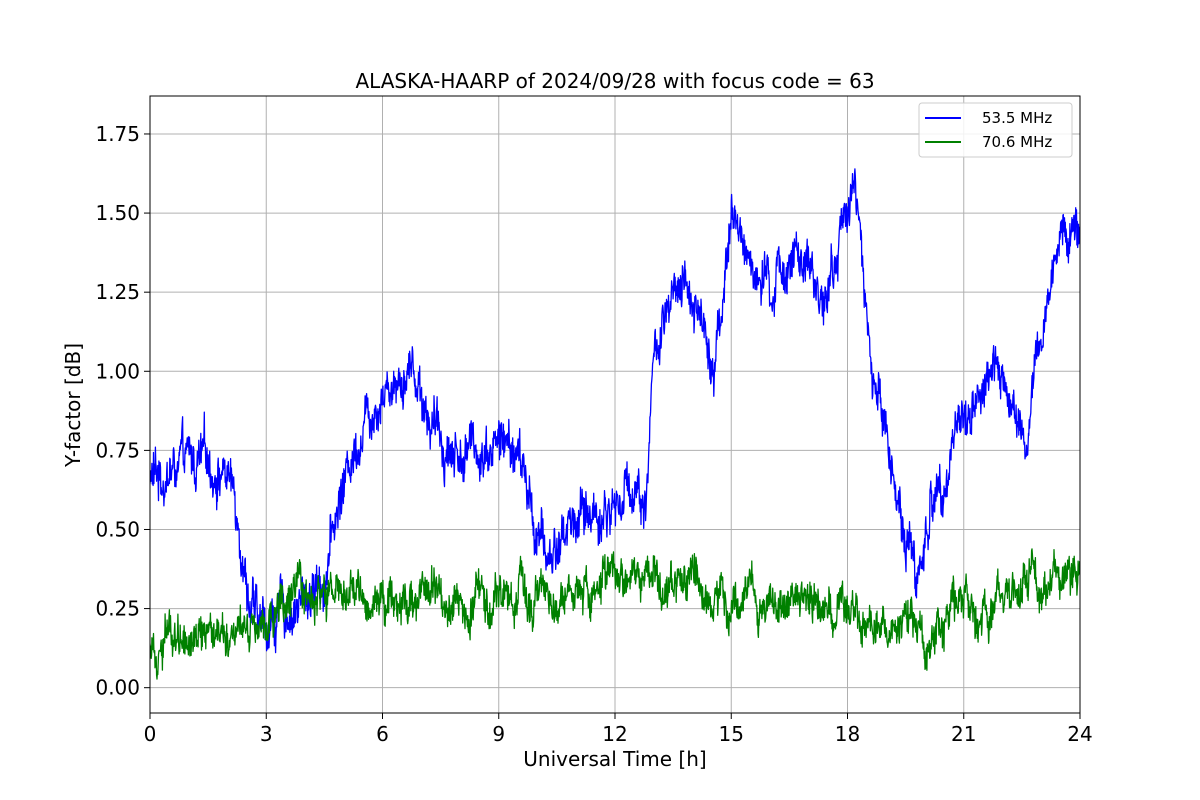 The height and width of the screenshot is (800, 1200). I want to click on x-tick-label: 24, so click(1079, 734).